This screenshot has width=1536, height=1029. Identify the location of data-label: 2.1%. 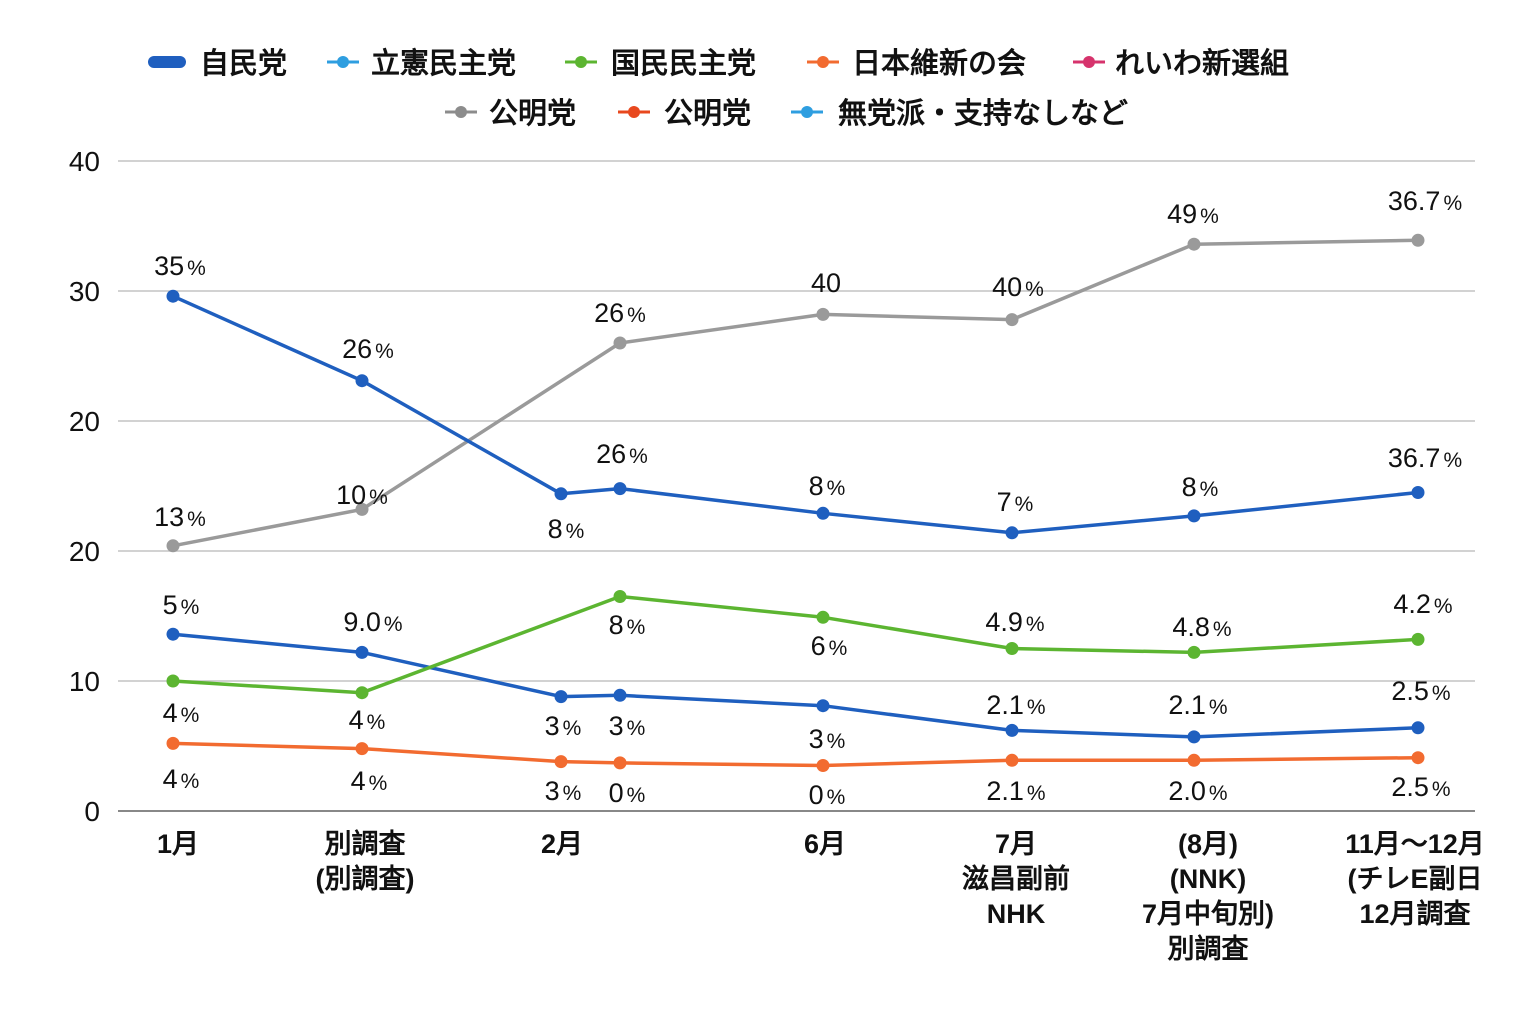
(1015, 705).